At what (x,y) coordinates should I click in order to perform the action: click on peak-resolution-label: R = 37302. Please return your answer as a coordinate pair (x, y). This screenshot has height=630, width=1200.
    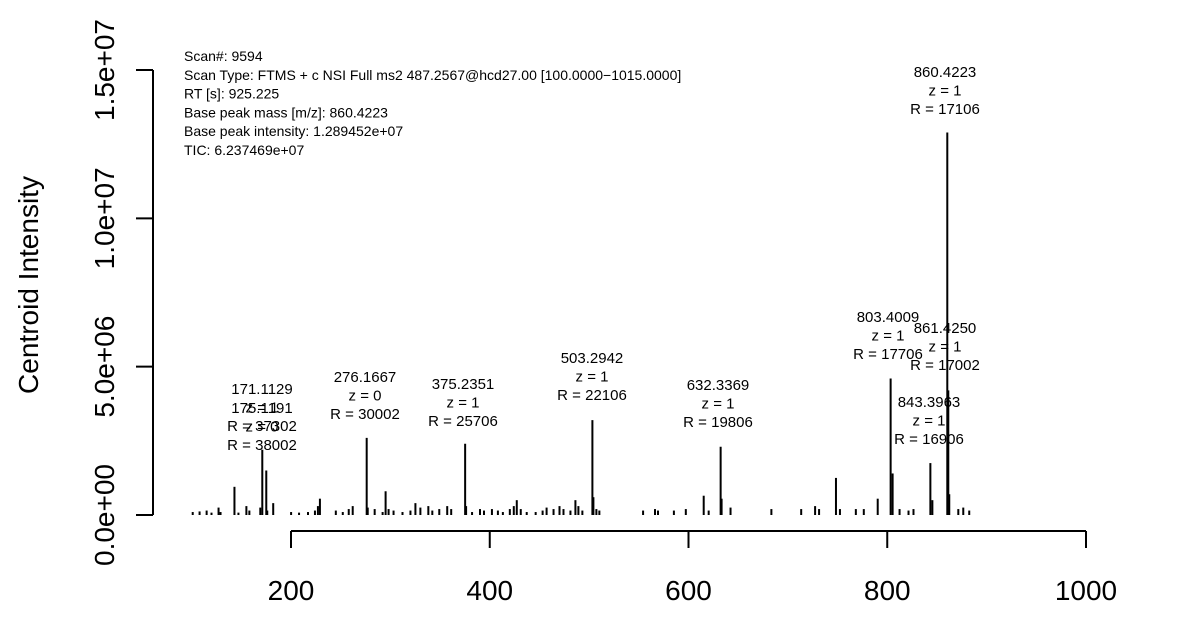
    Looking at the image, I should click on (262, 426).